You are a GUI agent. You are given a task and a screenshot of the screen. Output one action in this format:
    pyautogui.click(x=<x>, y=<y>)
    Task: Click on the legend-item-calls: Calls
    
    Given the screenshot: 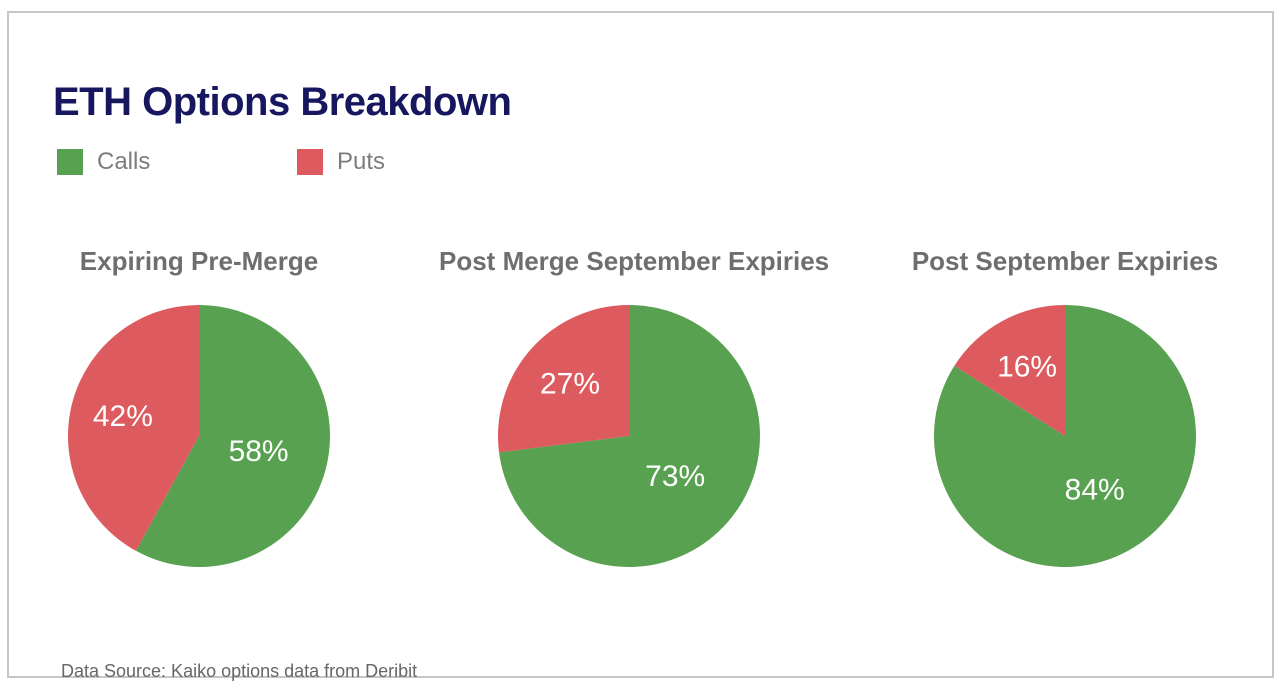 What is the action you would take?
    pyautogui.click(x=104, y=161)
    